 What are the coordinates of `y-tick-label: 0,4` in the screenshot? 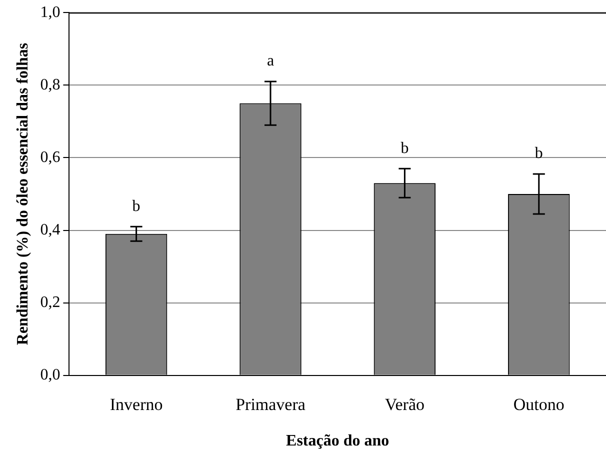 It's located at (50, 229).